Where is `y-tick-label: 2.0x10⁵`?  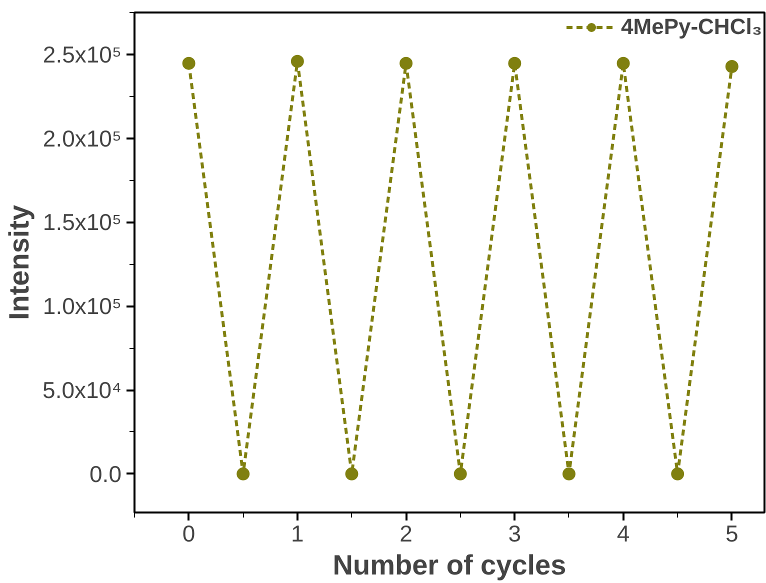 y-tick-label: 2.0x10⁵ is located at coordinates (82, 138).